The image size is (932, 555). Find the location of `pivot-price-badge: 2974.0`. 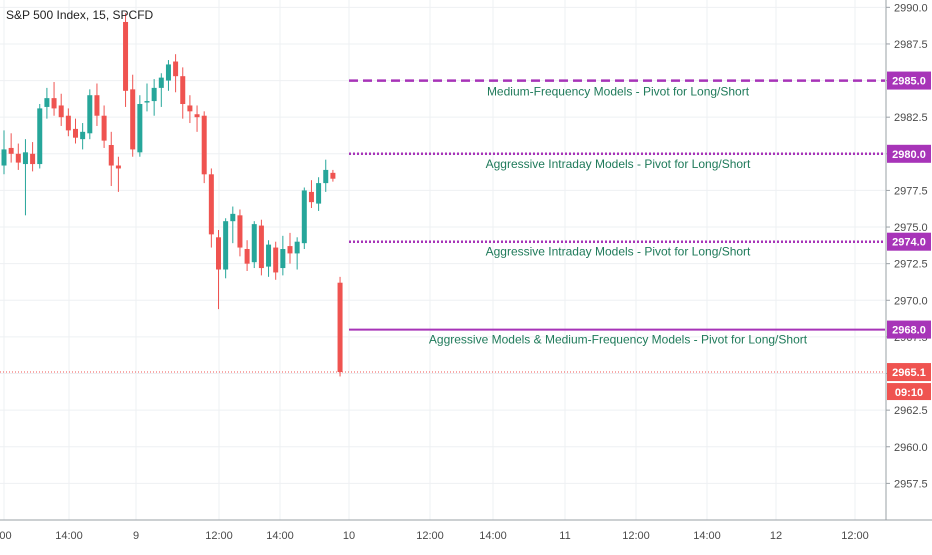

pivot-price-badge: 2974.0 is located at coordinates (909, 241).